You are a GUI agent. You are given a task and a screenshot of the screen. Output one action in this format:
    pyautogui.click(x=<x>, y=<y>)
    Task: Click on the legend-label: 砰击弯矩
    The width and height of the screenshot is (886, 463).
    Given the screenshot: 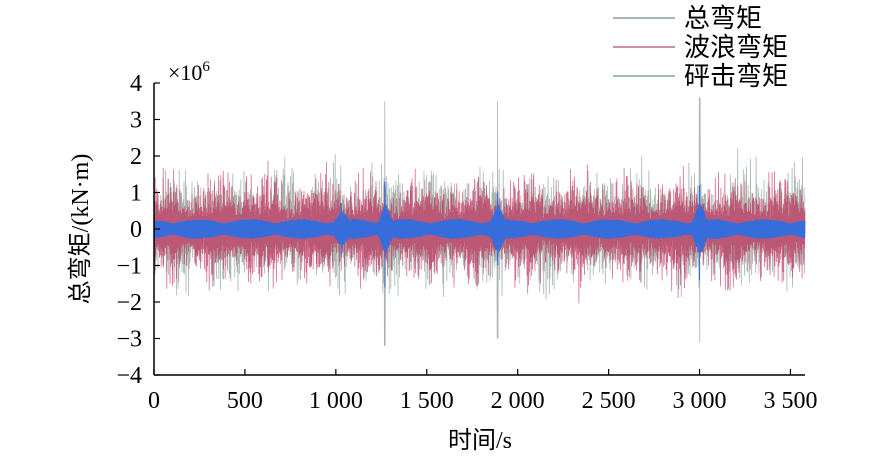 What is the action you would take?
    pyautogui.click(x=736, y=76)
    